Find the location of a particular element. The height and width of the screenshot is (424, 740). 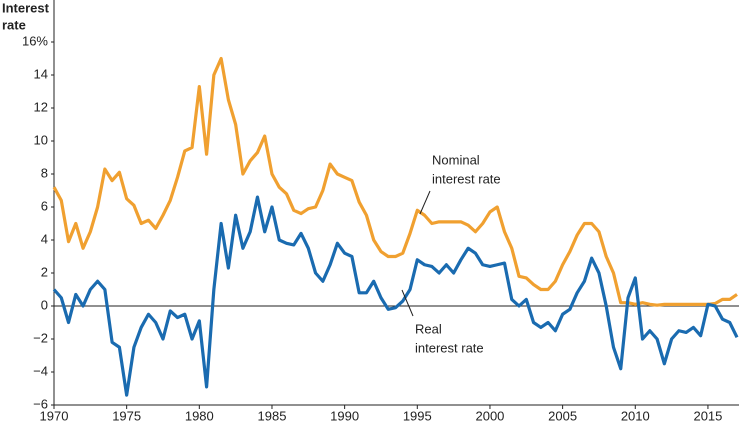

x-tick-label: 1975 is located at coordinates (126, 415).